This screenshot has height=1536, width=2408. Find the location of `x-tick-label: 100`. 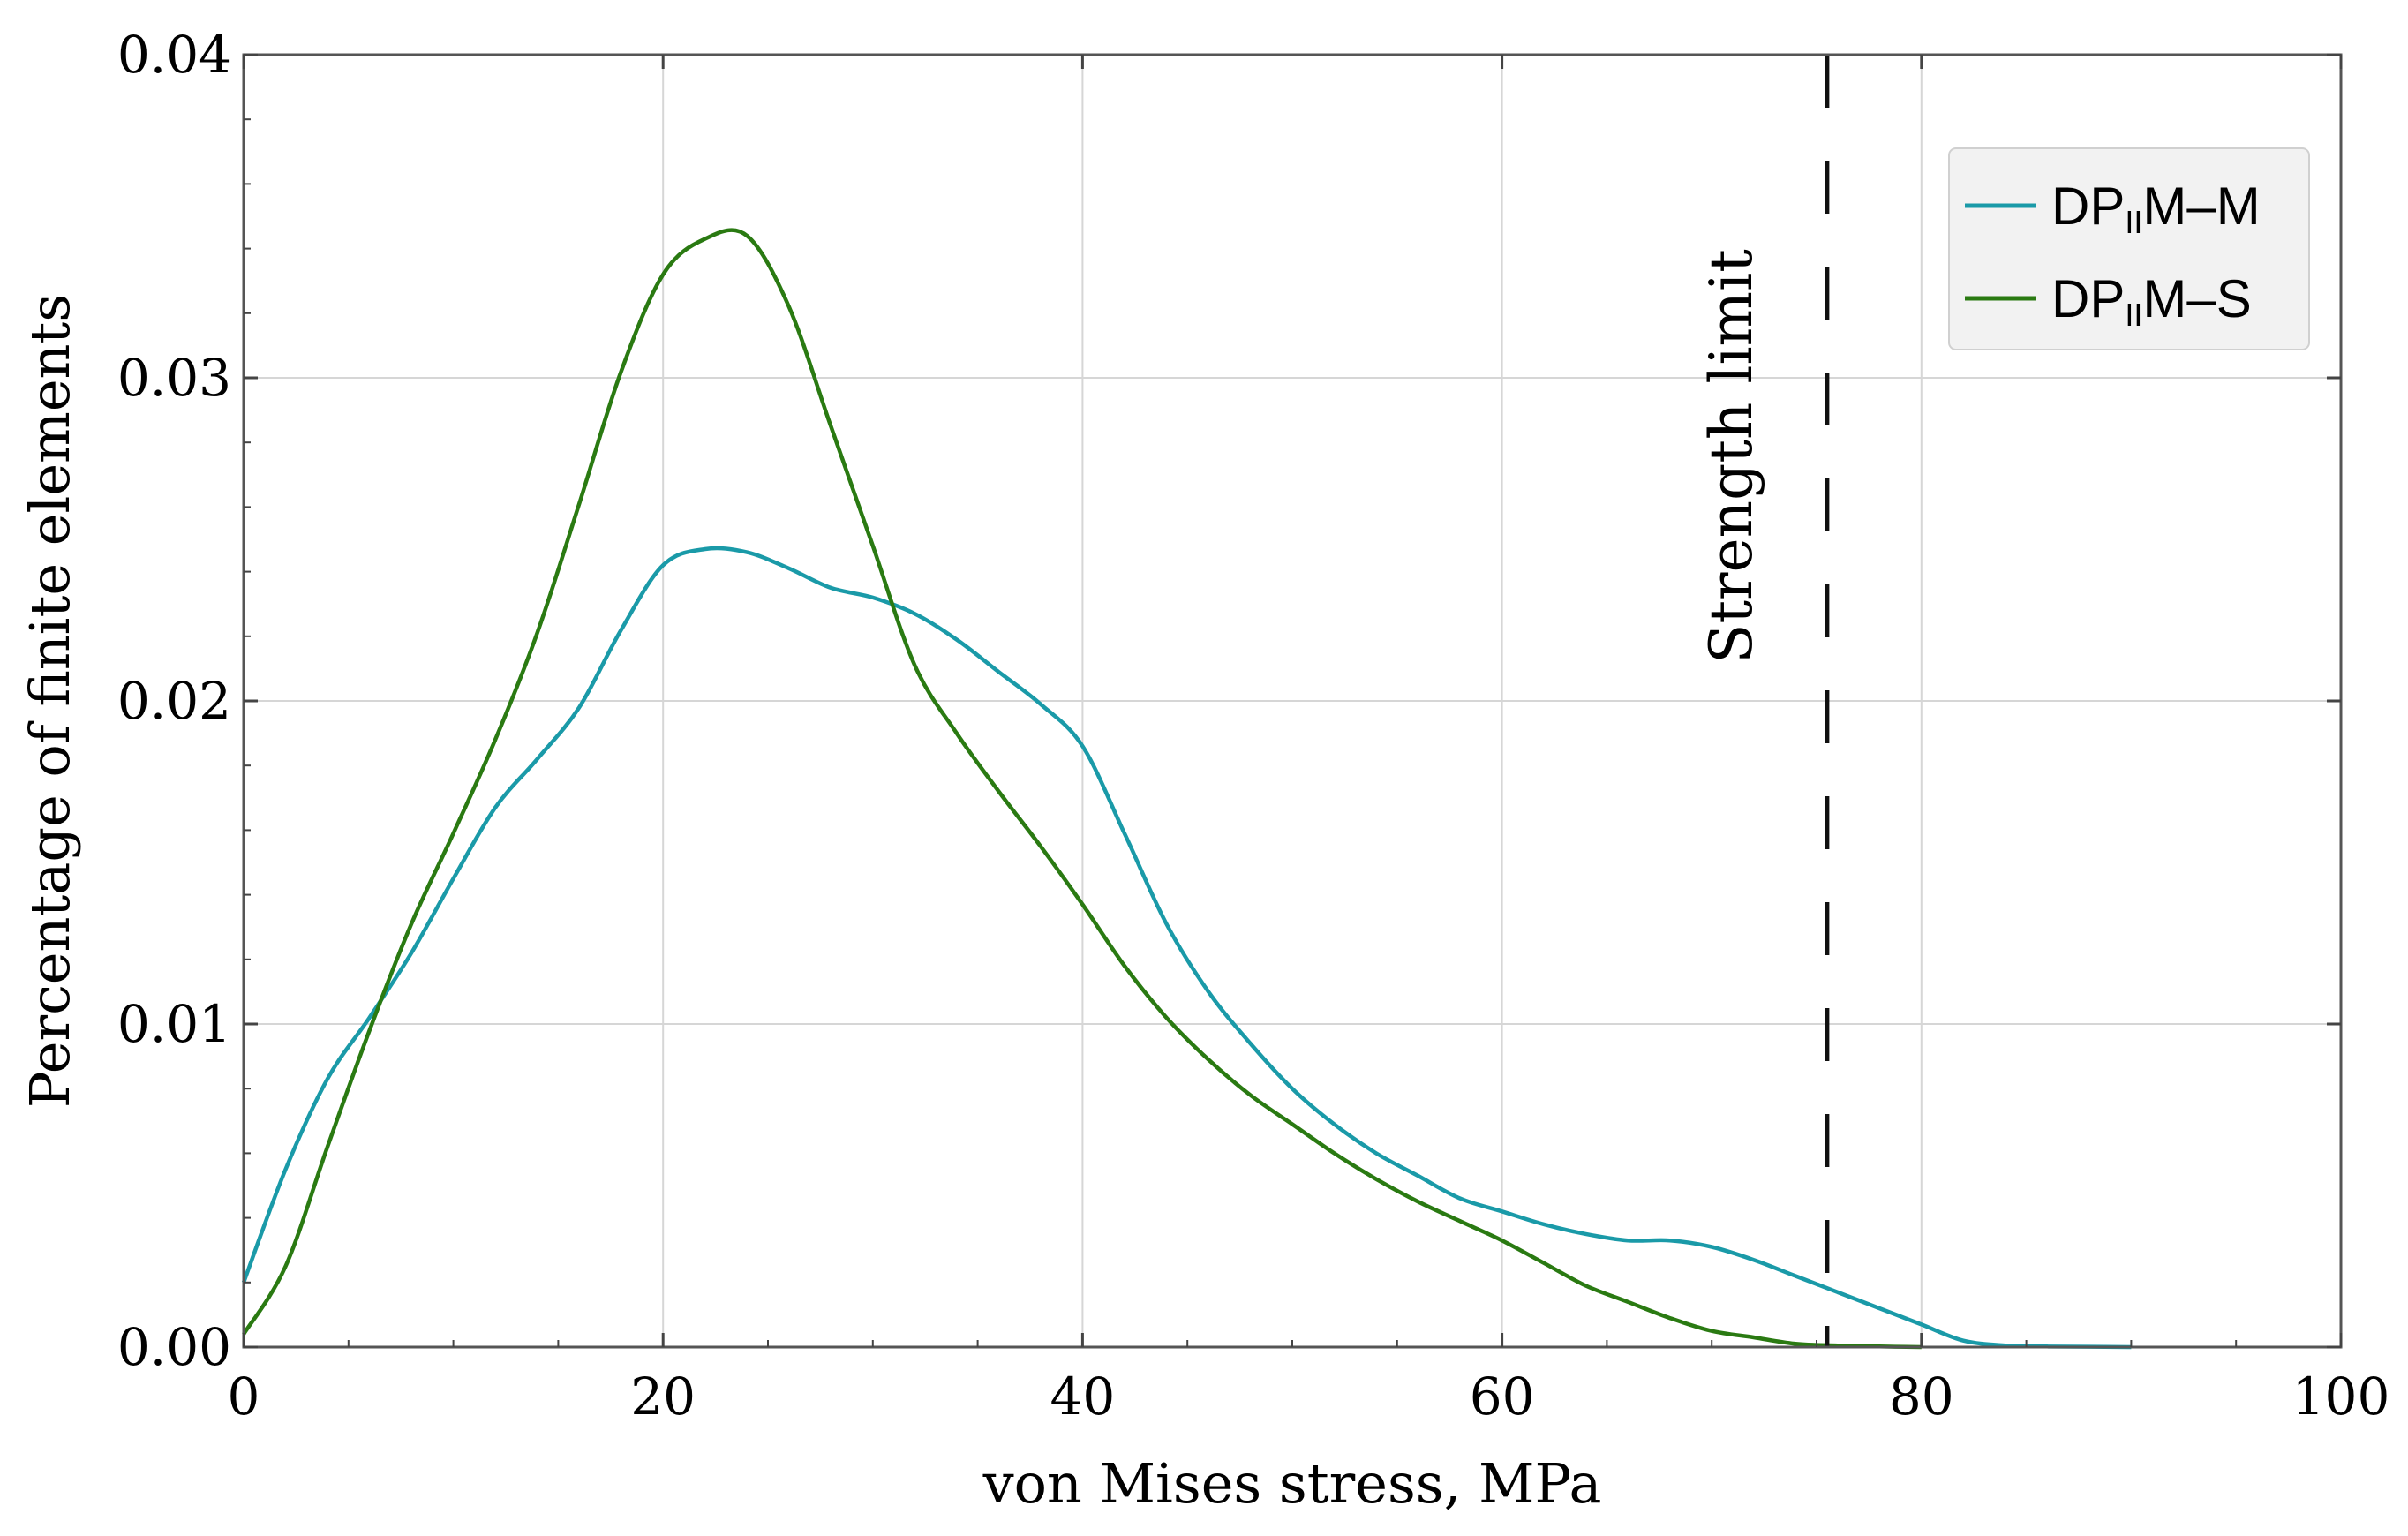

x-tick-label: 100 is located at coordinates (2341, 1397).